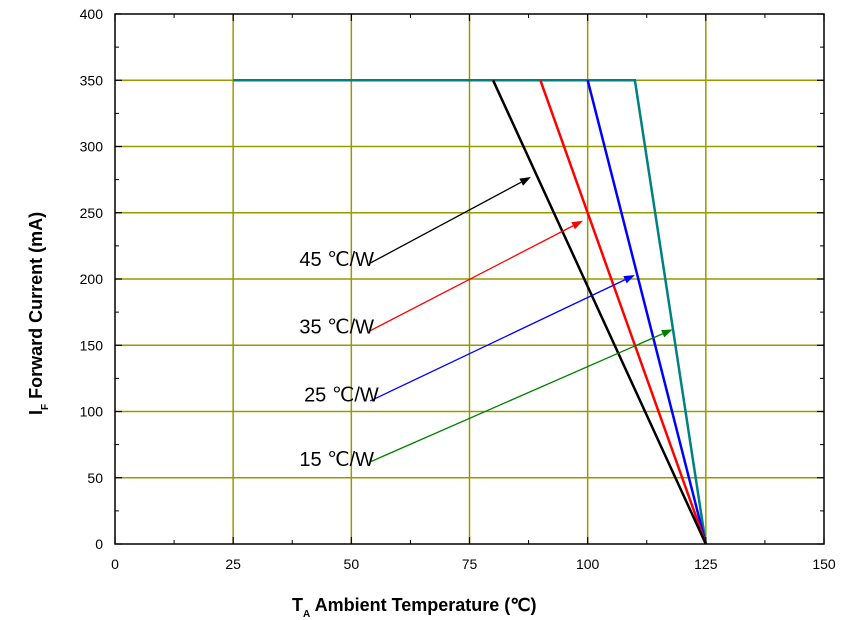 This screenshot has width=842, height=620. Describe the element at coordinates (92, 147) in the screenshot. I see `y-tick-label: 300` at that location.